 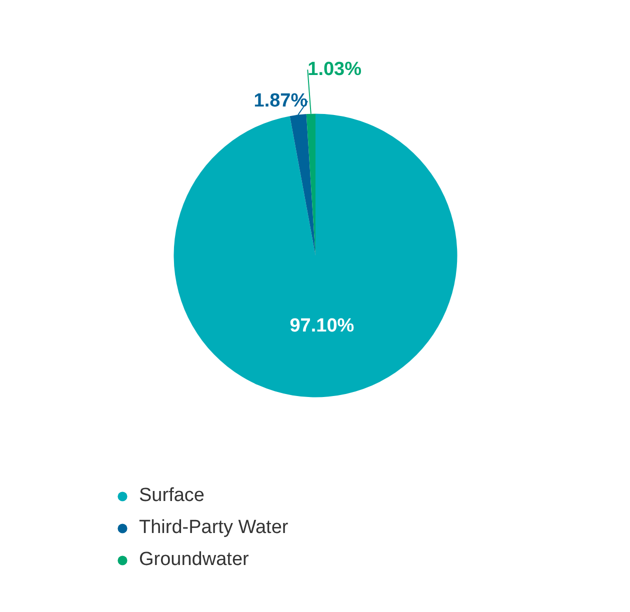 What do you see at coordinates (194, 560) in the screenshot?
I see `legend-label: Groundwater` at bounding box center [194, 560].